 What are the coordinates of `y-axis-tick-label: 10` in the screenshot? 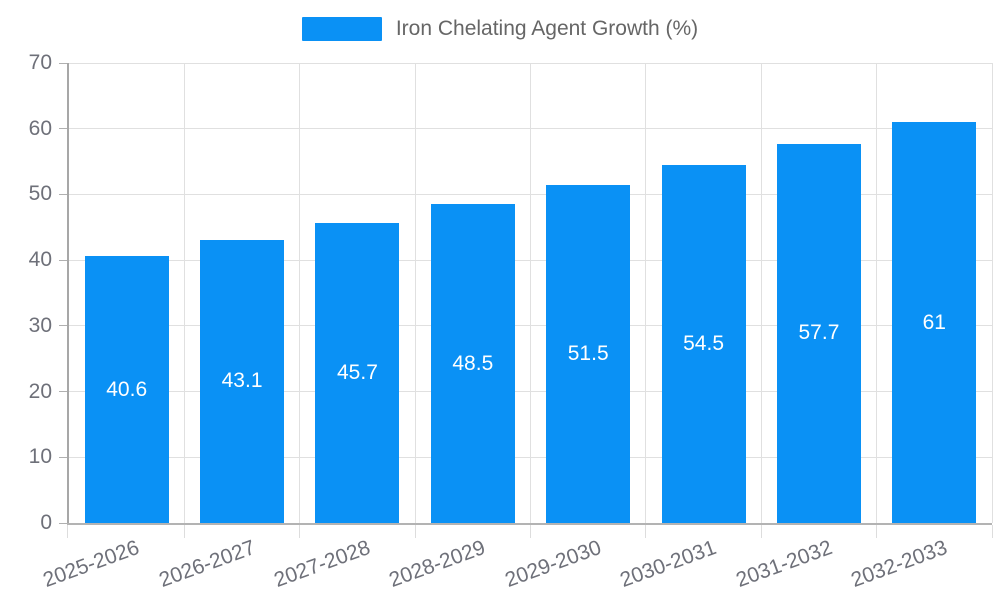 It's located at (40, 457).